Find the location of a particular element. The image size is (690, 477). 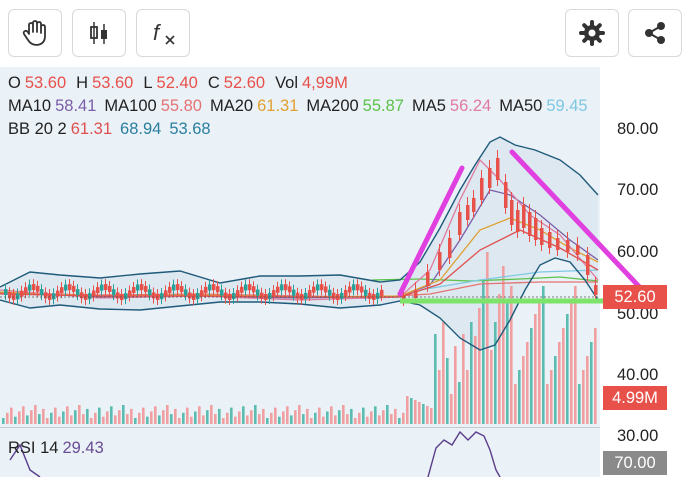

share-button is located at coordinates (655, 33).